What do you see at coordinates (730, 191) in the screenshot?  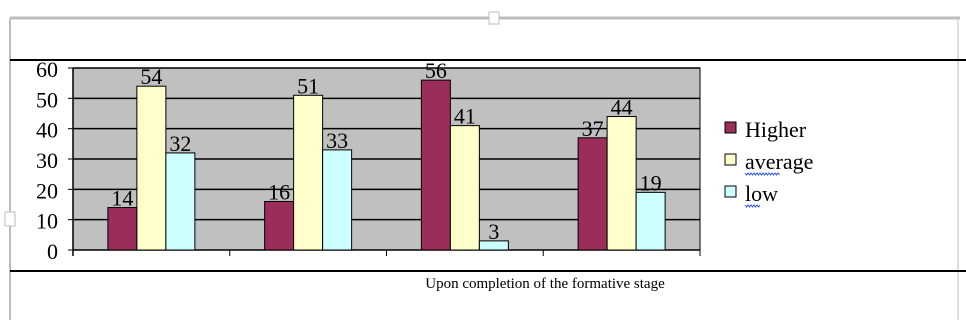 I see `legend-swatch-low` at bounding box center [730, 191].